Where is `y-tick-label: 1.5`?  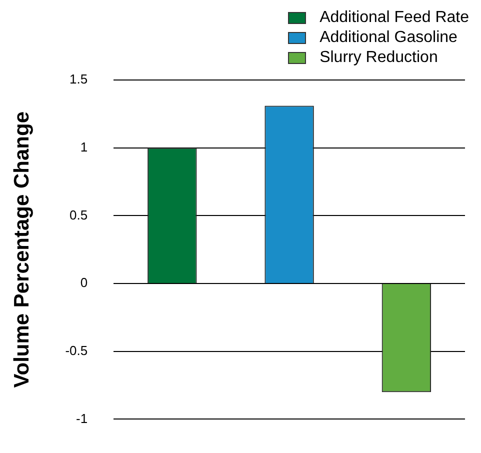
y-tick-label: 1.5 is located at coordinates (79, 79).